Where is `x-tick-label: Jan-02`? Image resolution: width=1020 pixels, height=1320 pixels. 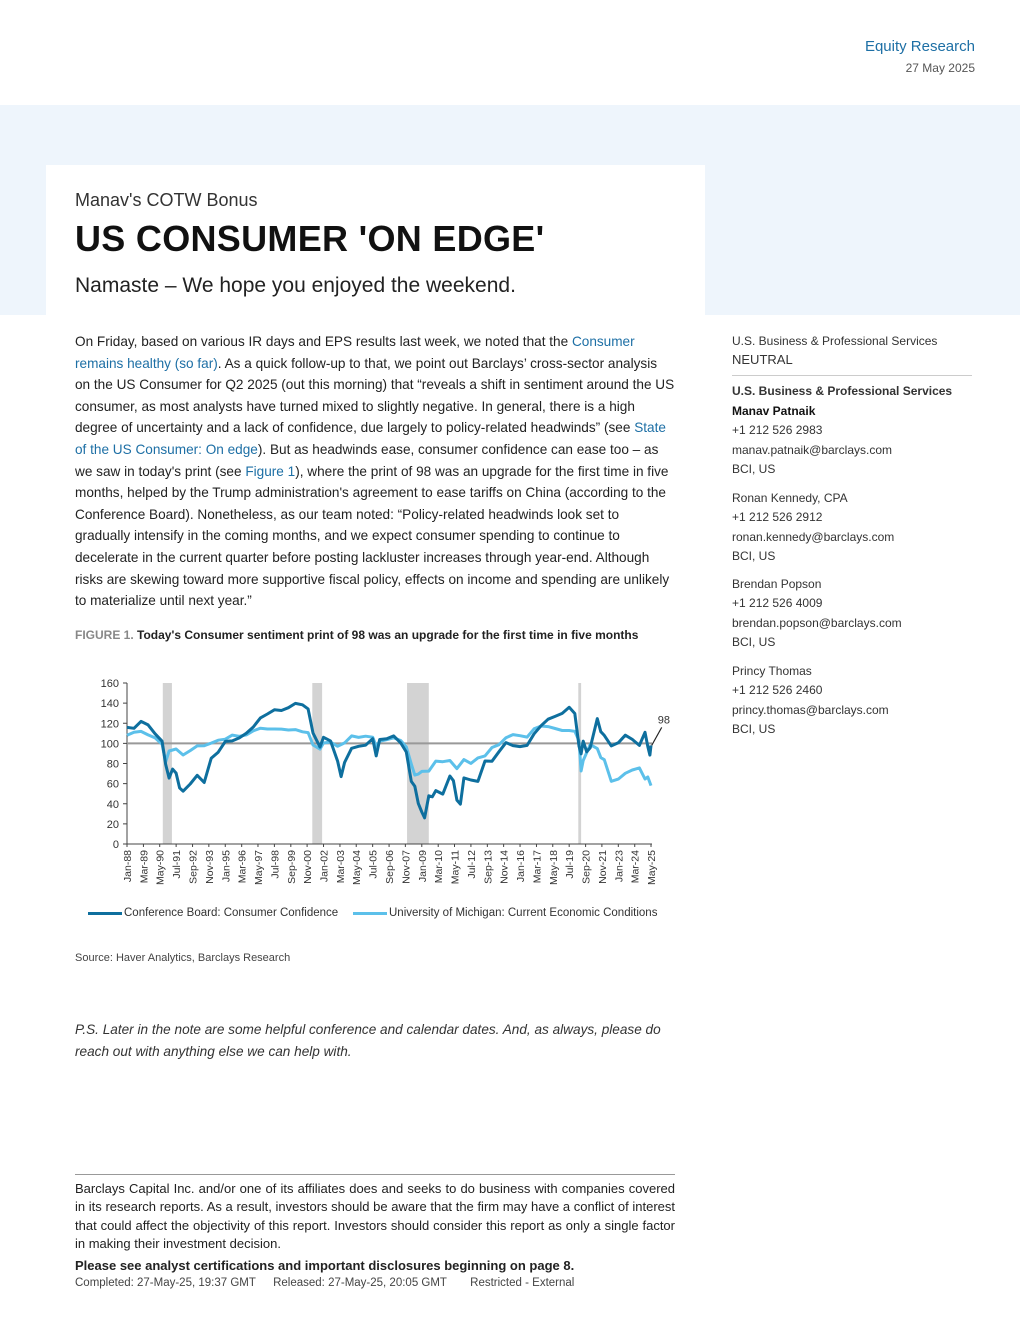 x-tick-label: Jan-02 is located at coordinates (325, 866).